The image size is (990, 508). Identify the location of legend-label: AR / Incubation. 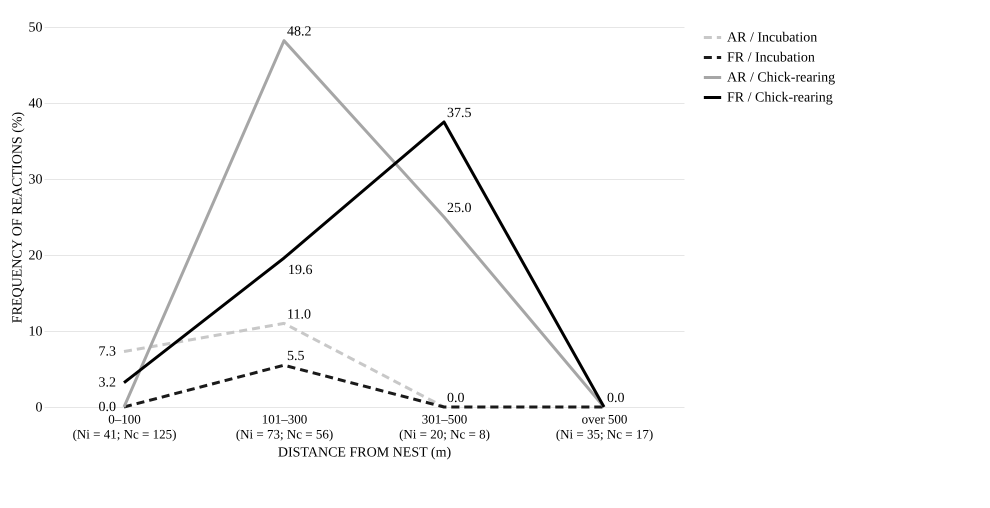
(772, 38).